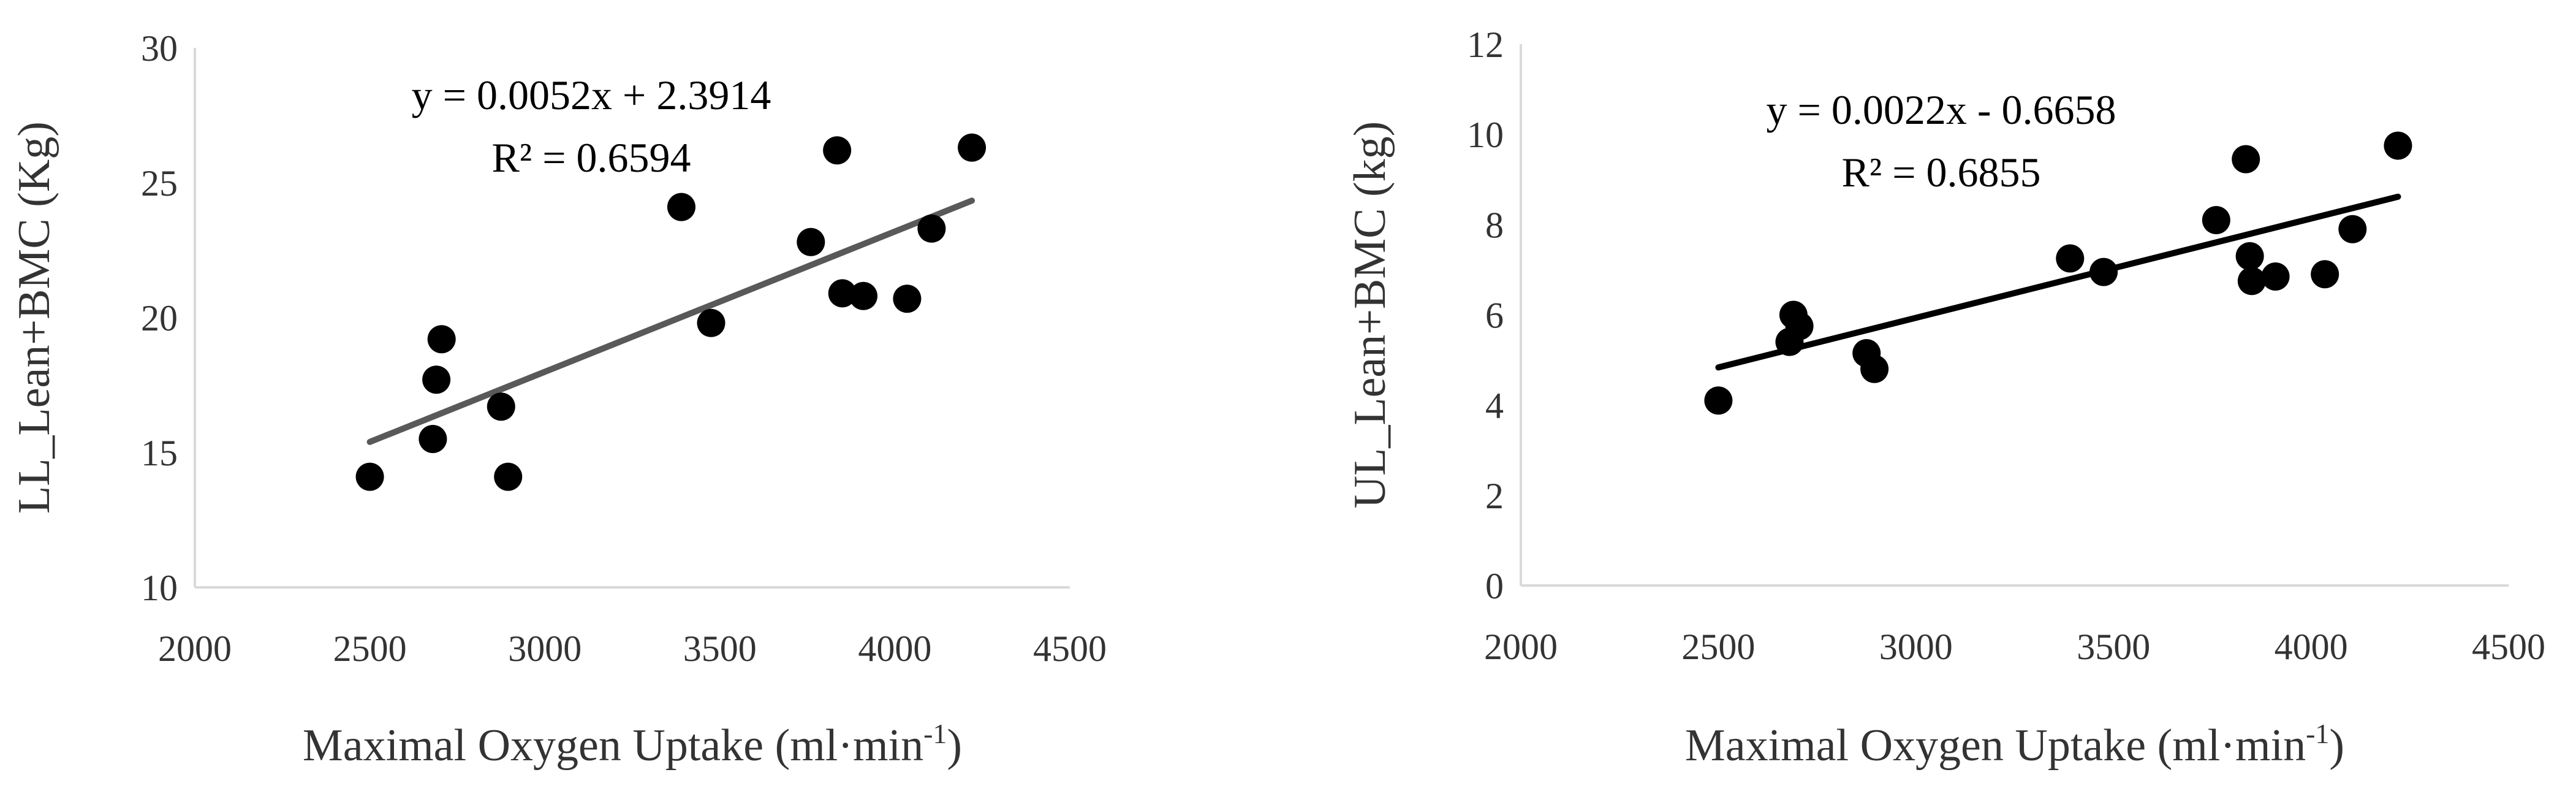 This screenshot has height=794, width=2576. Describe the element at coordinates (1486, 135) in the screenshot. I see `ul-y-tick-label: 10` at that location.